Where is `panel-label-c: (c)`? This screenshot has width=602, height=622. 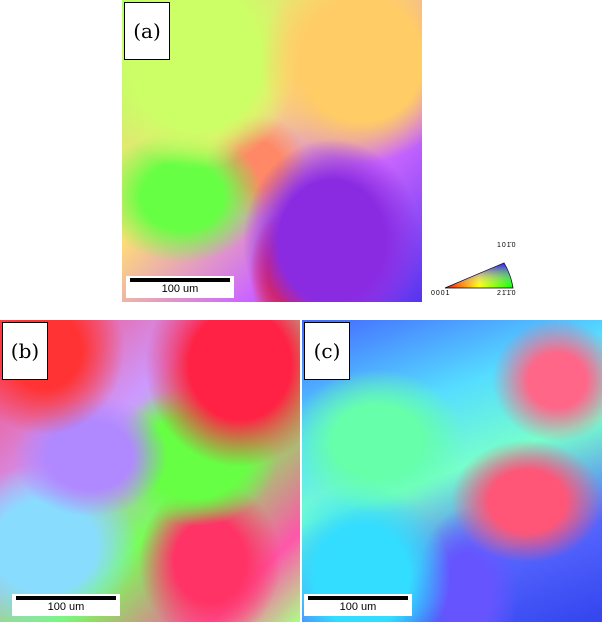
panel-label-c: (c) is located at coordinates (327, 351).